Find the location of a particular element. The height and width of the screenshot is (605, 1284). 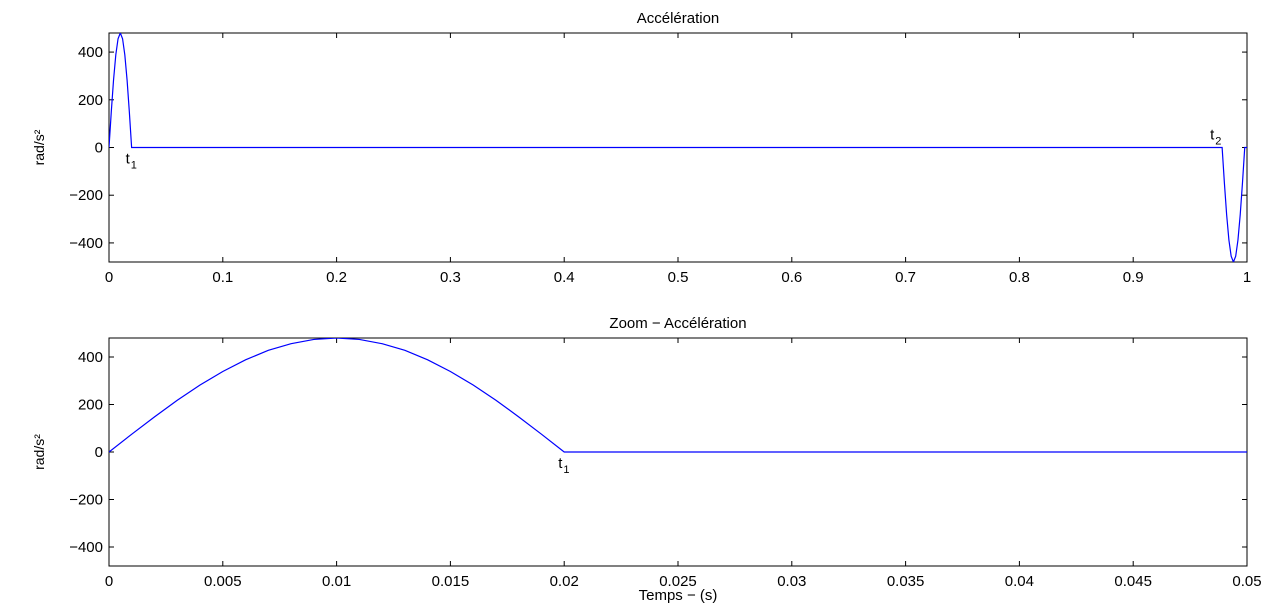

x-tick-label: 0.005 is located at coordinates (223, 581).